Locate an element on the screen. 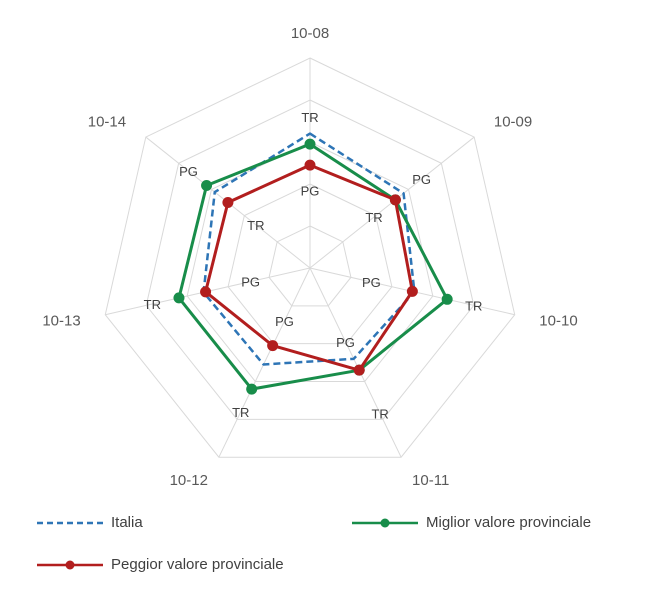 This screenshot has height=613, width=667. legend-peggior-swatch is located at coordinates (70, 564).